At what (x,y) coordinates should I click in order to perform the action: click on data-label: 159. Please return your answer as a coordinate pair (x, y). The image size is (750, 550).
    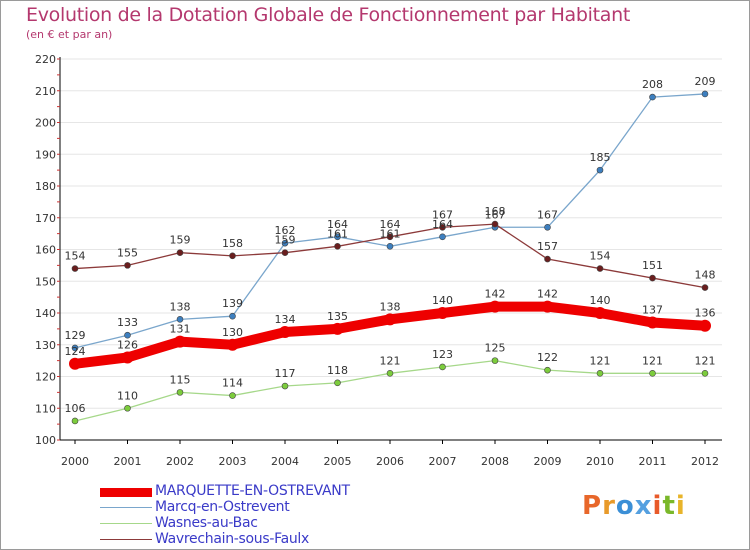
    Looking at the image, I should click on (180, 240).